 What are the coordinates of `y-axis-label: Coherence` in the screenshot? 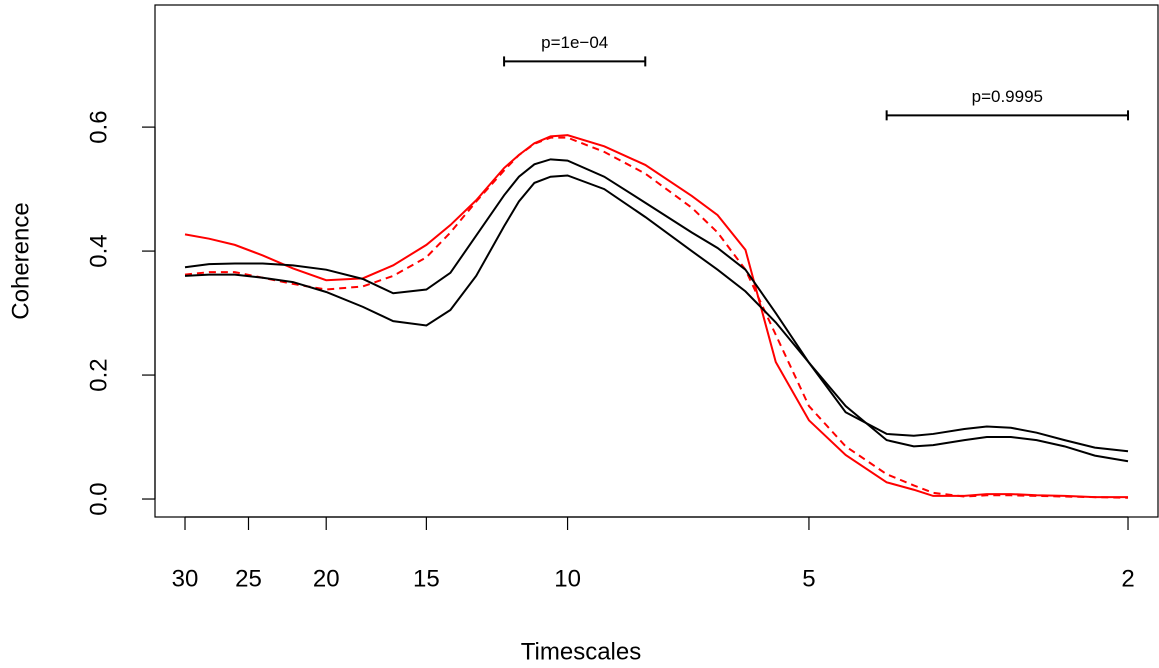 It's located at (20, 260).